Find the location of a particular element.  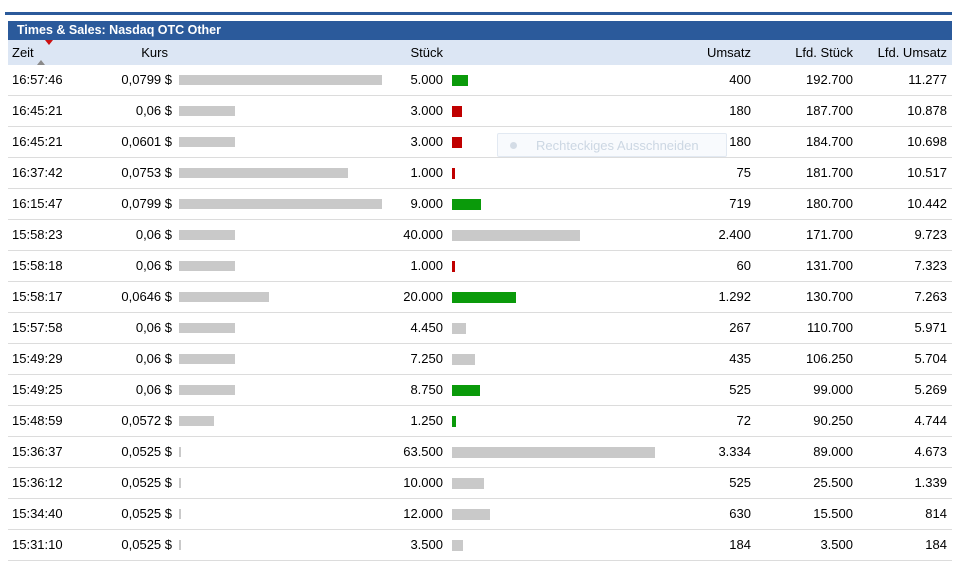

column-header-kurs: Kurs is located at coordinates (154, 52).